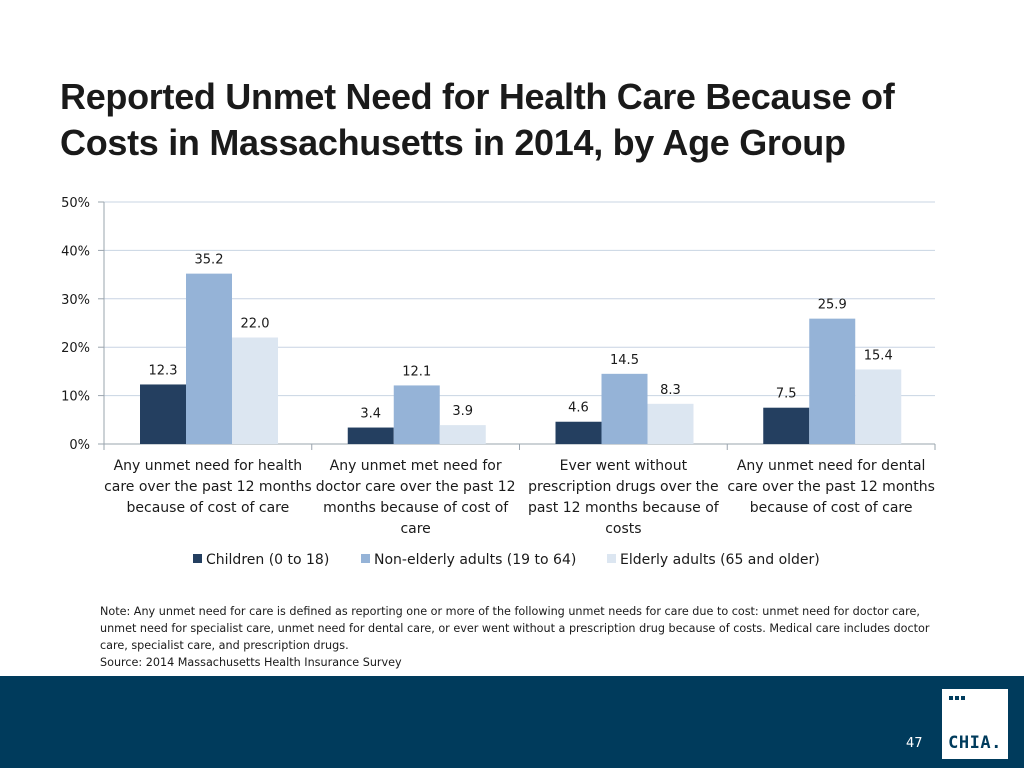  What do you see at coordinates (416, 371) in the screenshot?
I see `data-label: 12.1` at bounding box center [416, 371].